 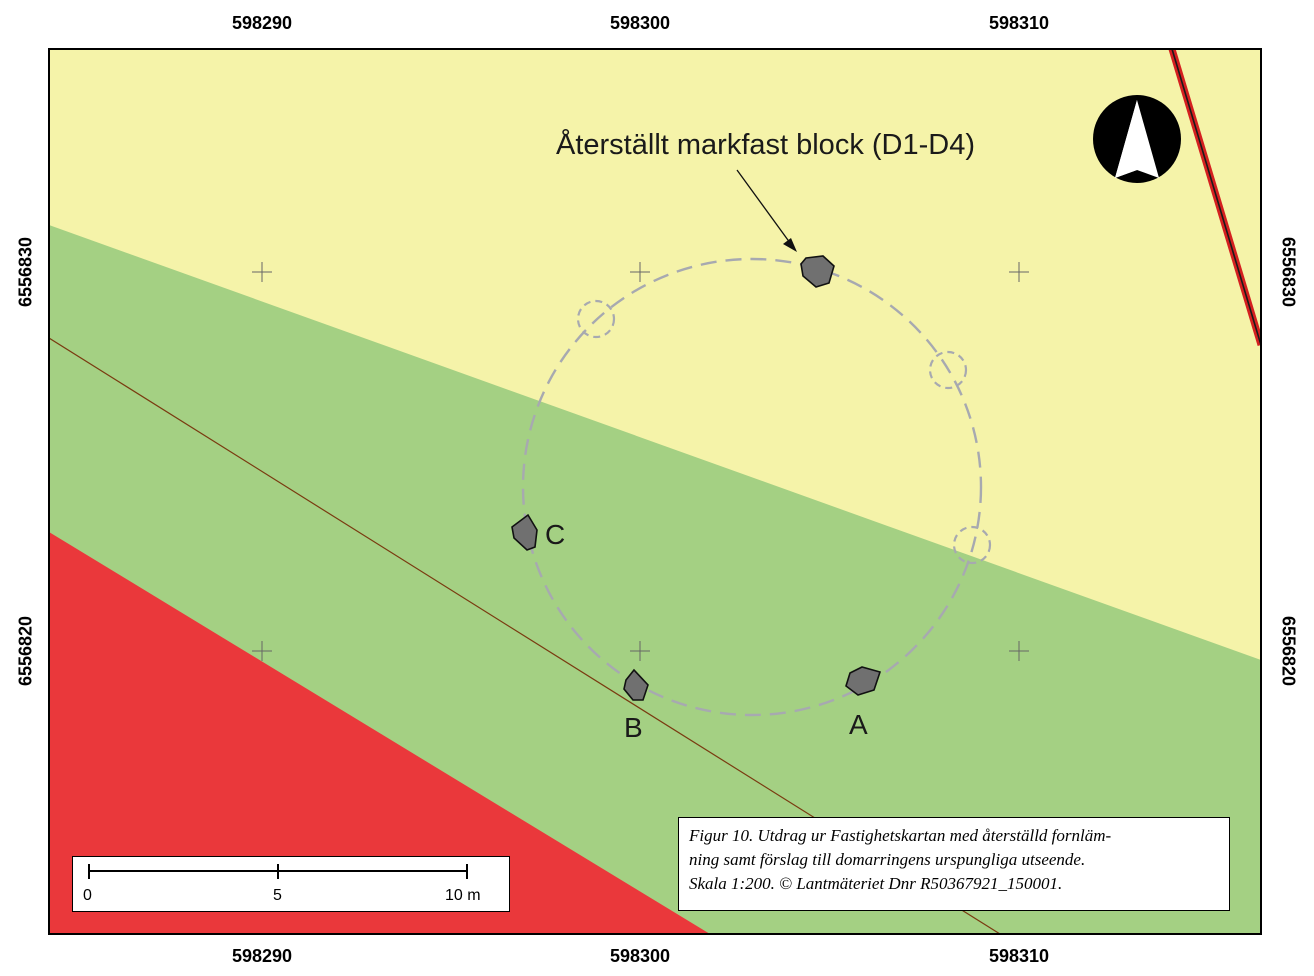 I want to click on annotation-label: Återställt markfast block (D1-D4), so click(x=765, y=144).